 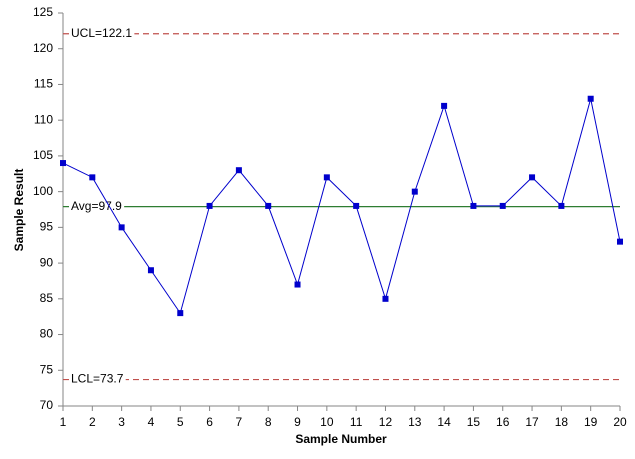 I want to click on x-tick-label: 2, so click(x=92, y=422).